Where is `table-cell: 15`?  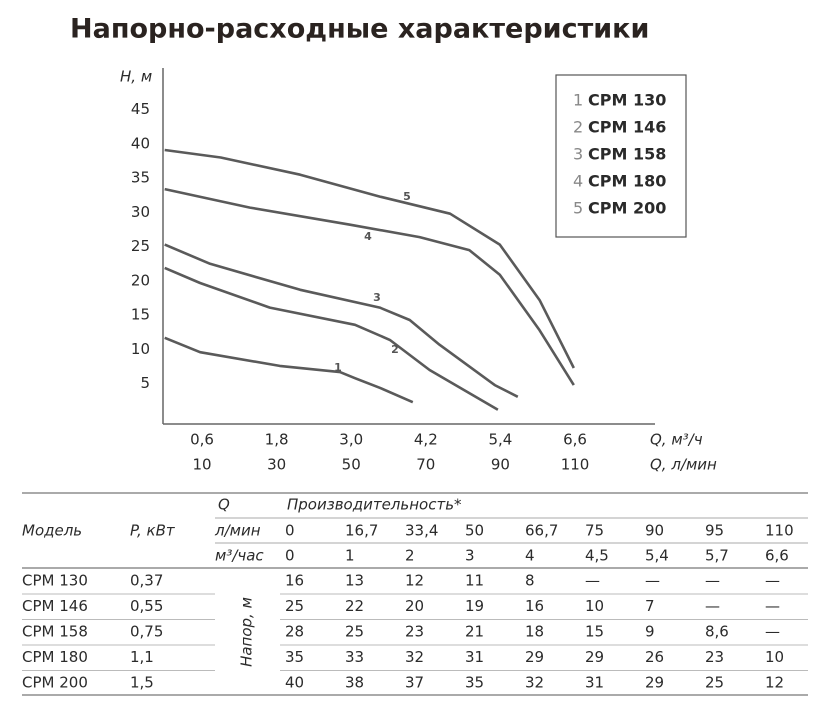 table-cell: 15 is located at coordinates (594, 632).